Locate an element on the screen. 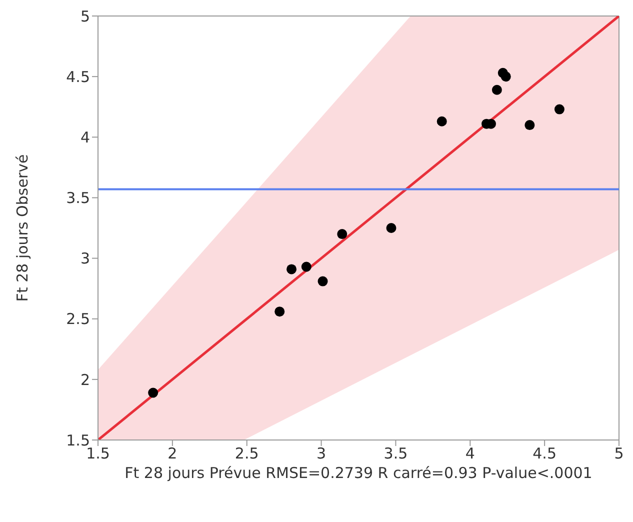  x-tick-label: 5 is located at coordinates (619, 453).